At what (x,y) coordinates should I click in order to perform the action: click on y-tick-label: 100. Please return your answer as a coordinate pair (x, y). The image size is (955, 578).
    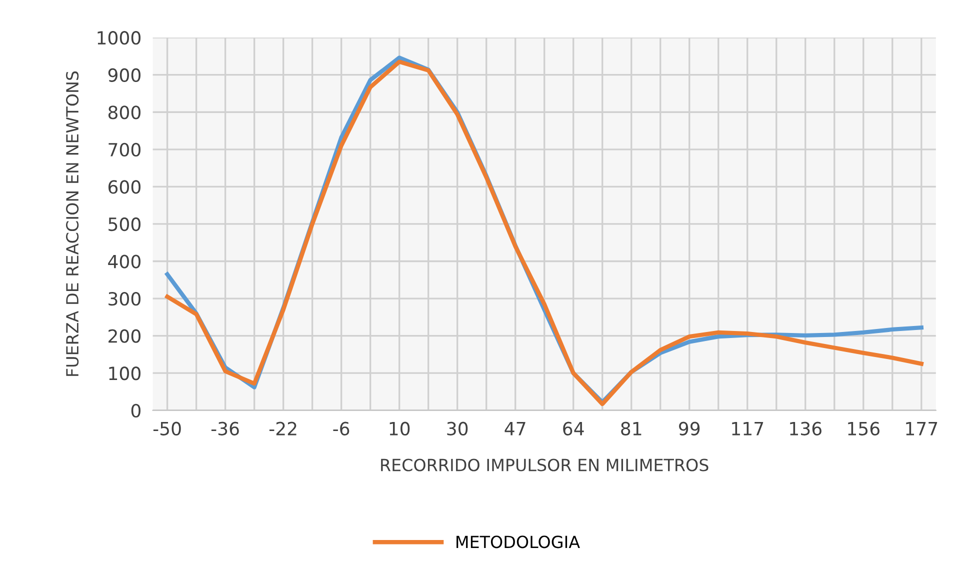
    Looking at the image, I should click on (124, 373).